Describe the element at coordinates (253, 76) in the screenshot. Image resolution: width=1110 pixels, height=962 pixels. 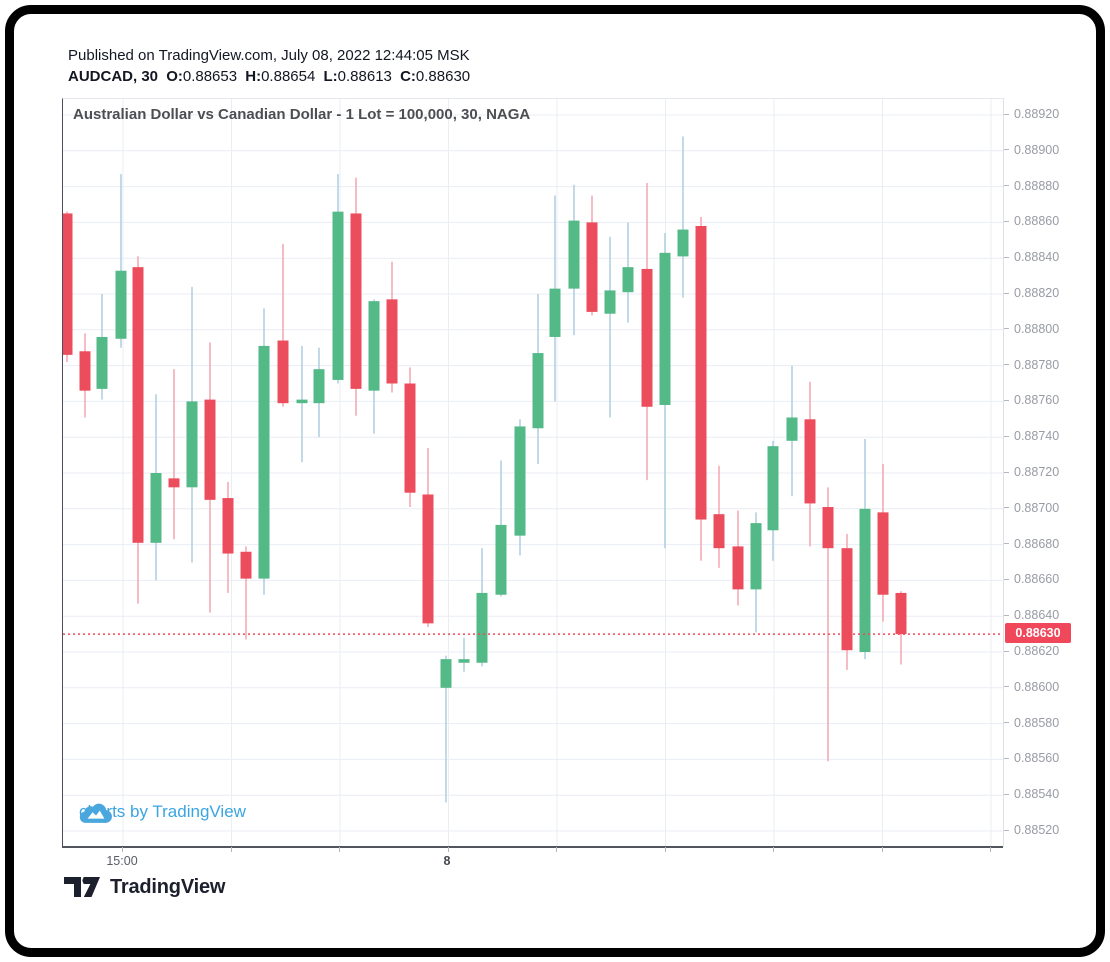
I see `high-label: H:` at that location.